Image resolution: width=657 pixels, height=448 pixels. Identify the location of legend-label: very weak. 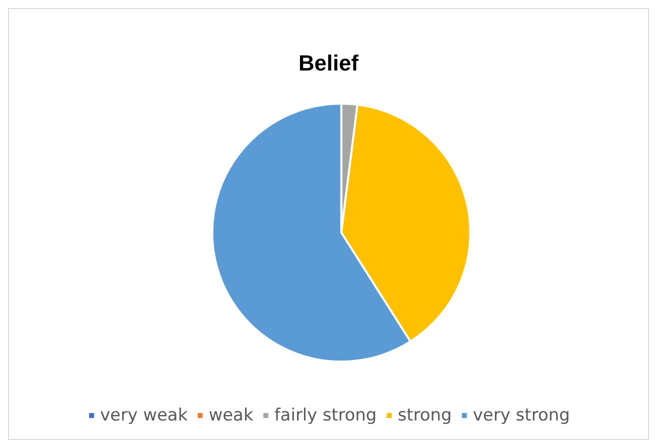
(144, 416).